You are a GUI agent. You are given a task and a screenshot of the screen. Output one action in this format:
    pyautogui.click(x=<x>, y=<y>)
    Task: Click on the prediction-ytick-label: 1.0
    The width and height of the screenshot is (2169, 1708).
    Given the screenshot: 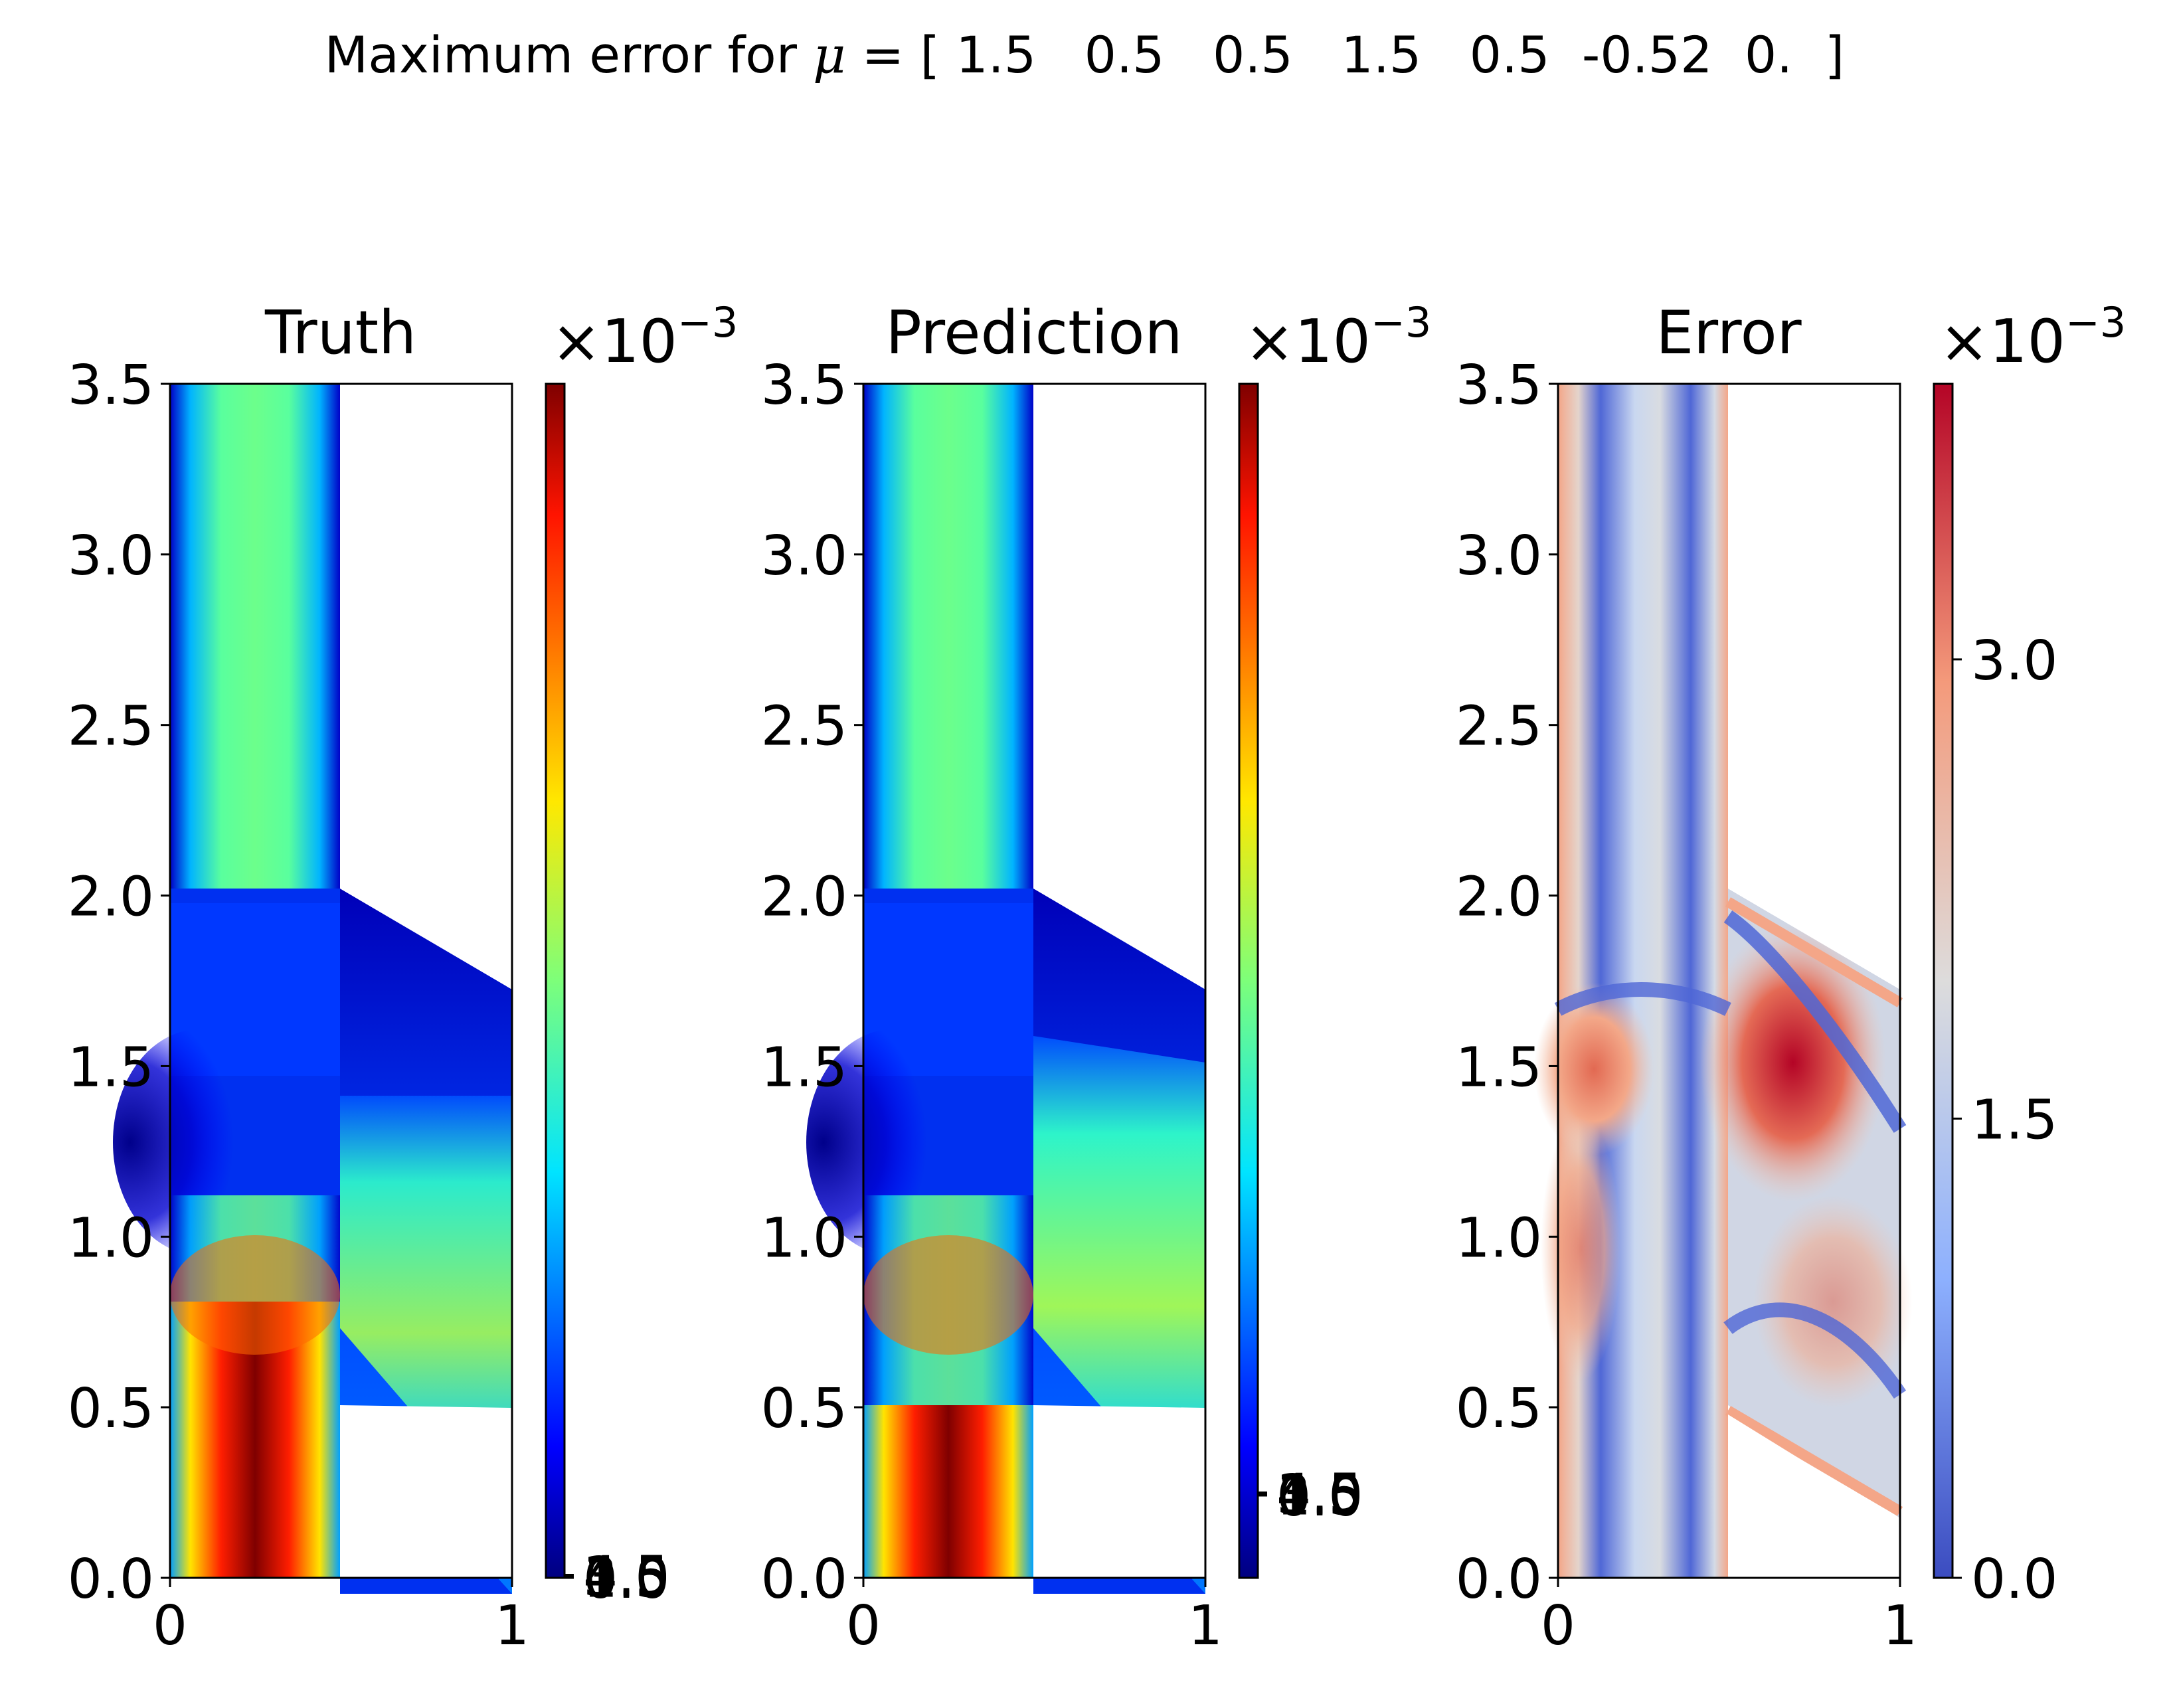 What is the action you would take?
    pyautogui.click(x=804, y=1238)
    